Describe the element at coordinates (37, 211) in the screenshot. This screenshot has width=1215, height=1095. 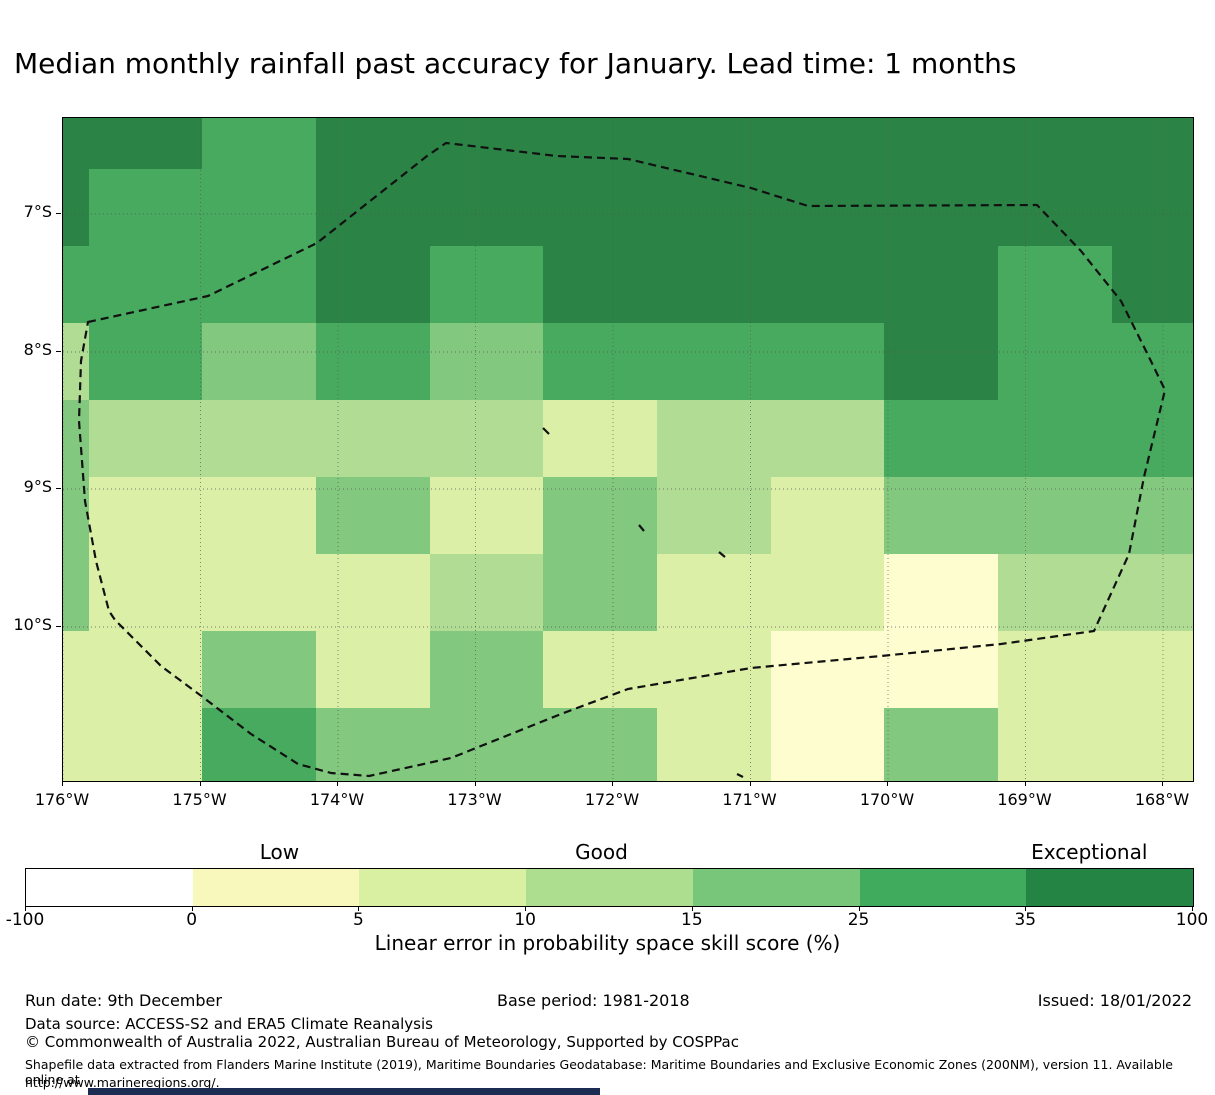
I see `y-axis-tick-label: 7°S` at that location.